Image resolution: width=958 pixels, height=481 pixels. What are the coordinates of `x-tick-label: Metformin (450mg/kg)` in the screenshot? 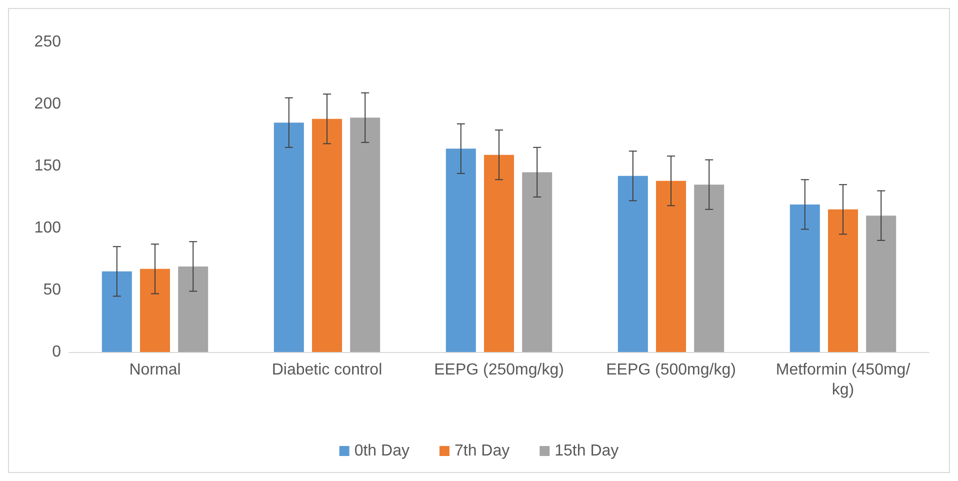 It's located at (843, 380).